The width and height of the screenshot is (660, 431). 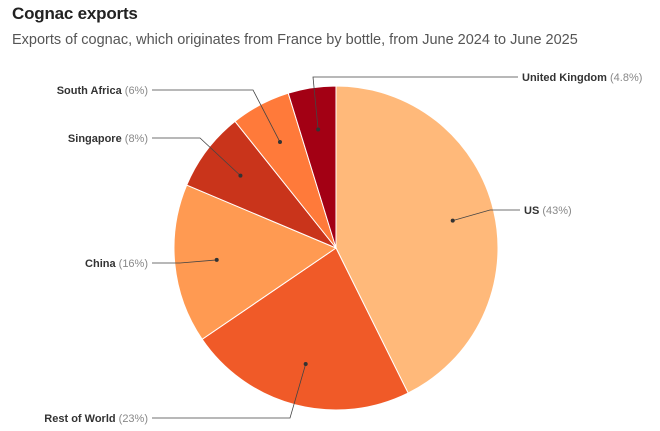 I want to click on label-value-singapore: (8%), so click(x=135, y=139).